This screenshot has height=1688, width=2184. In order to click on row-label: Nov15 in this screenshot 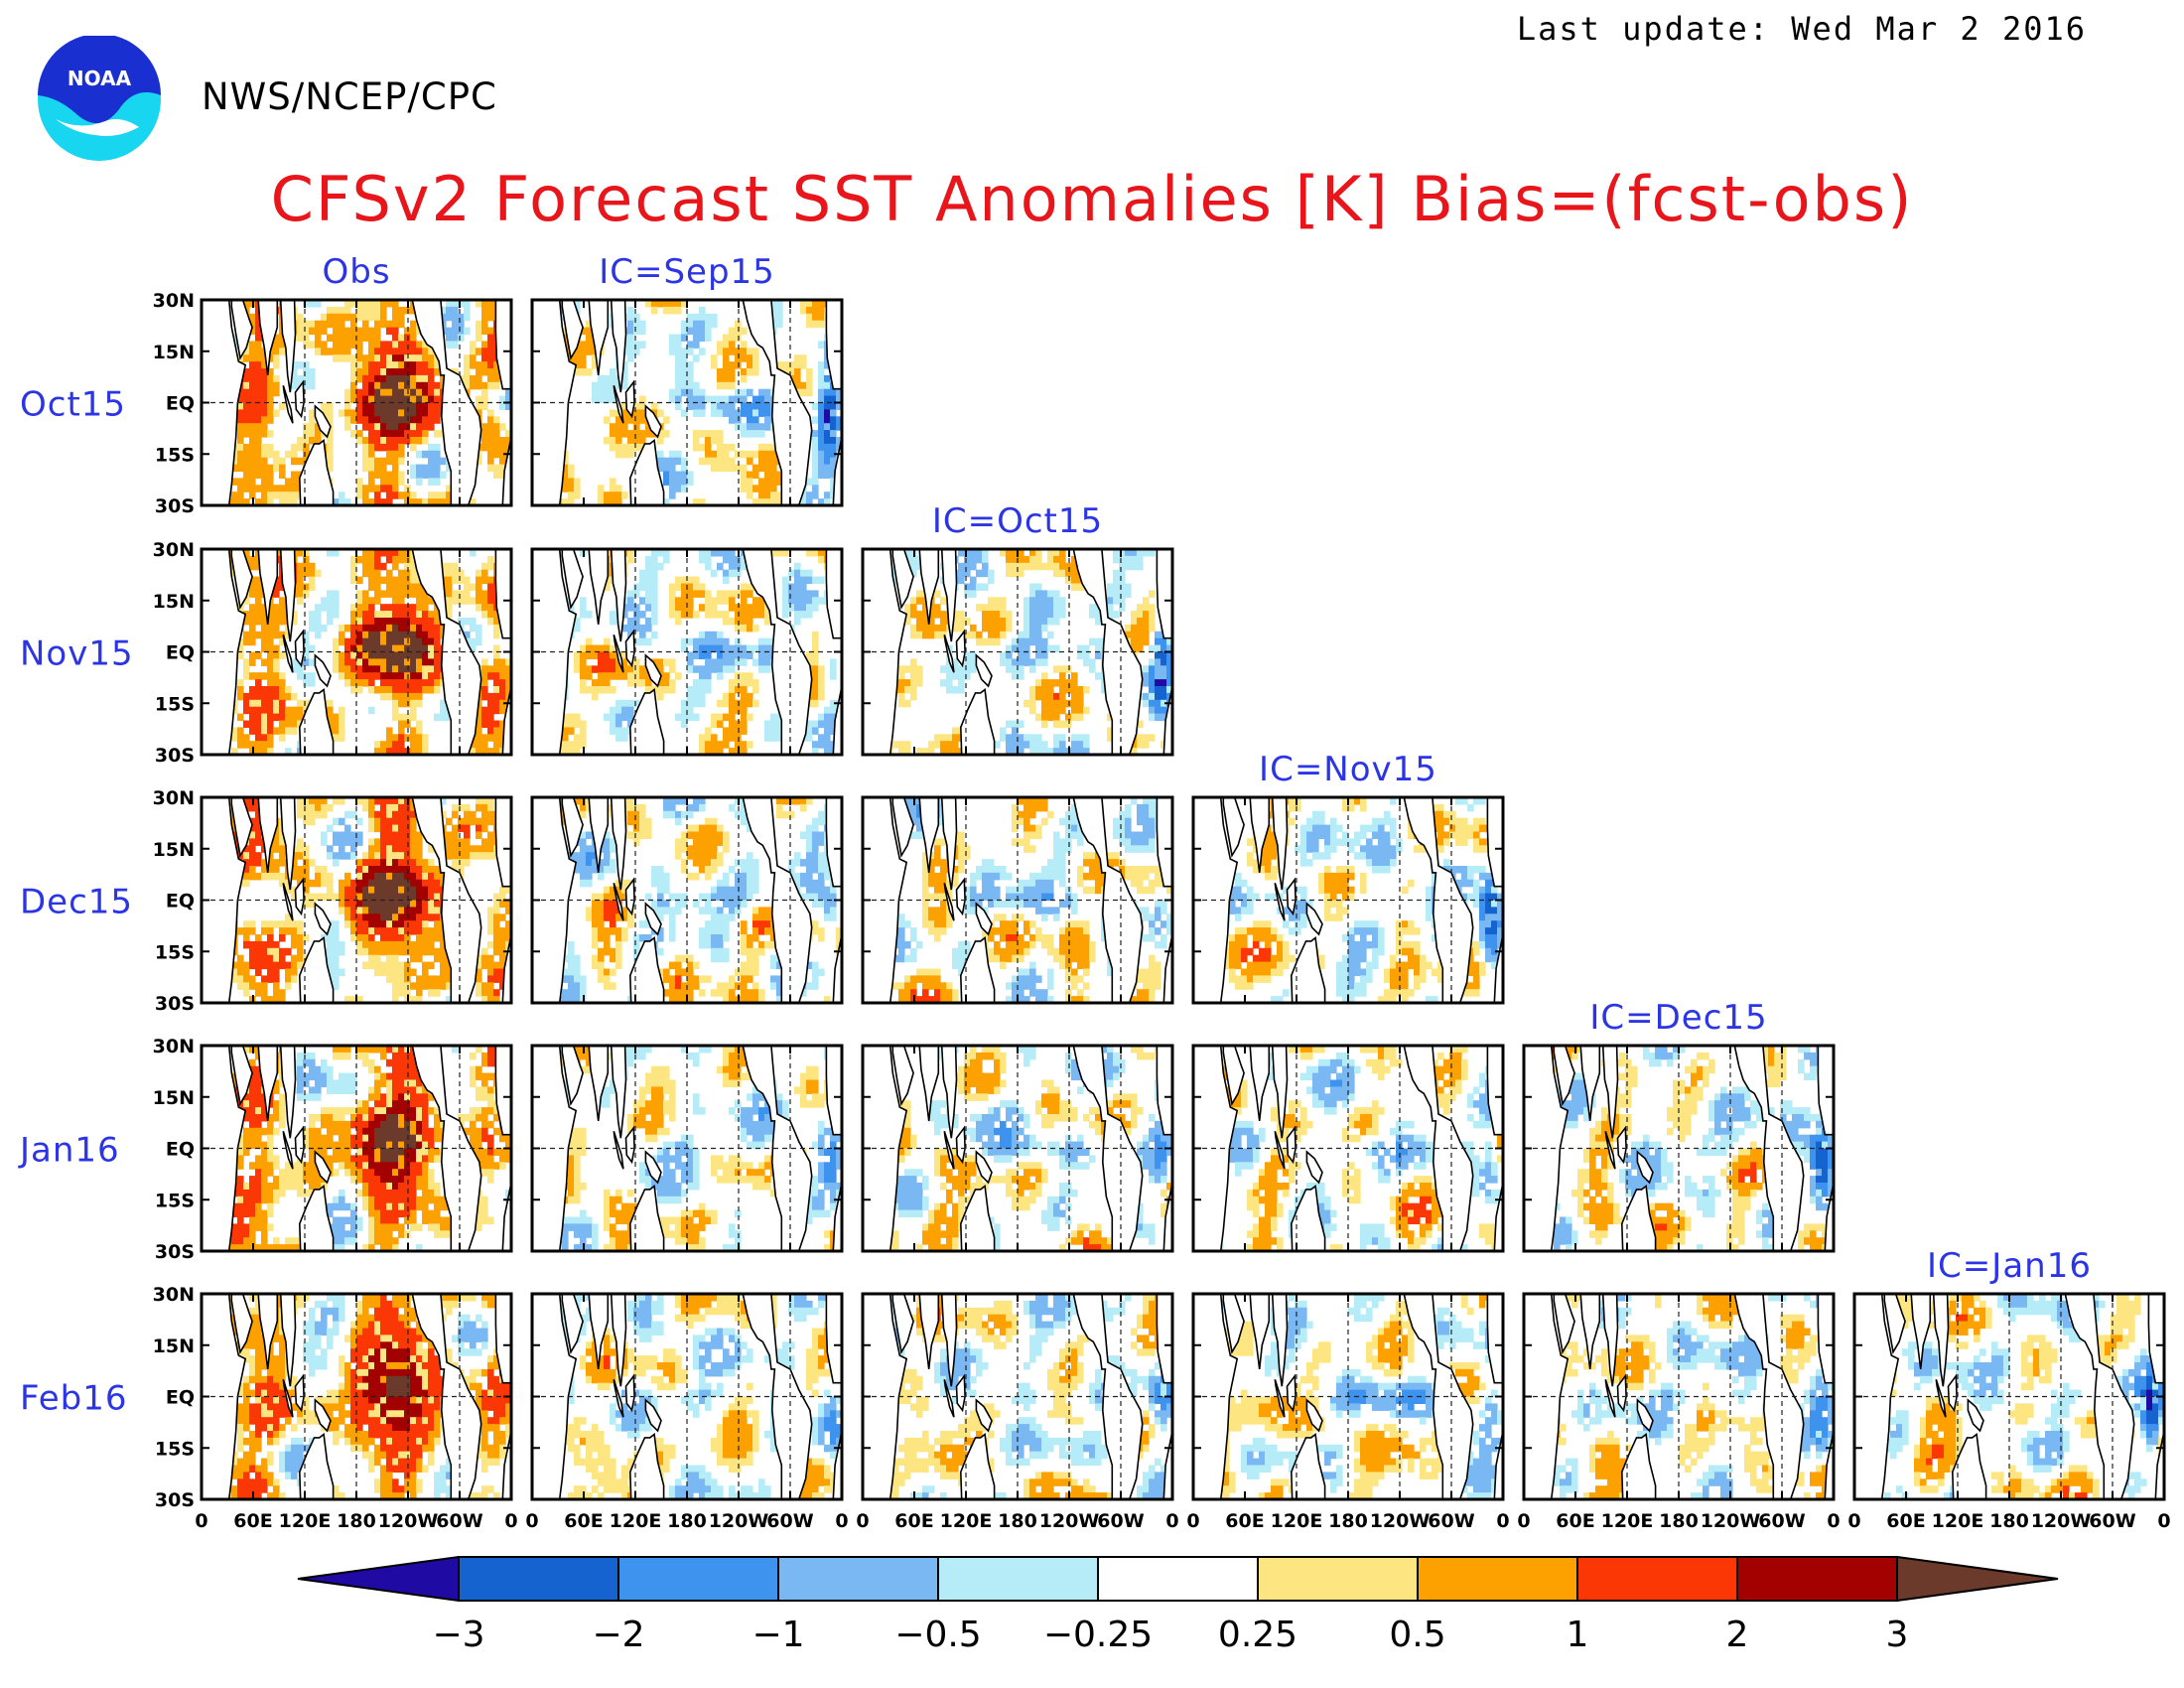, I will do `click(77, 654)`.